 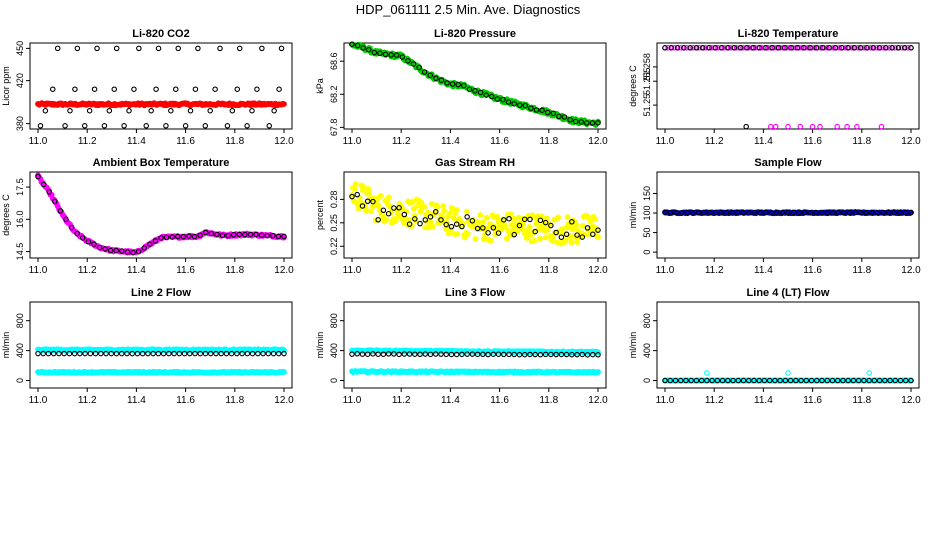 What do you see at coordinates (87, 141) in the screenshot?
I see `x-tick-label: 11.2` at bounding box center [87, 141].